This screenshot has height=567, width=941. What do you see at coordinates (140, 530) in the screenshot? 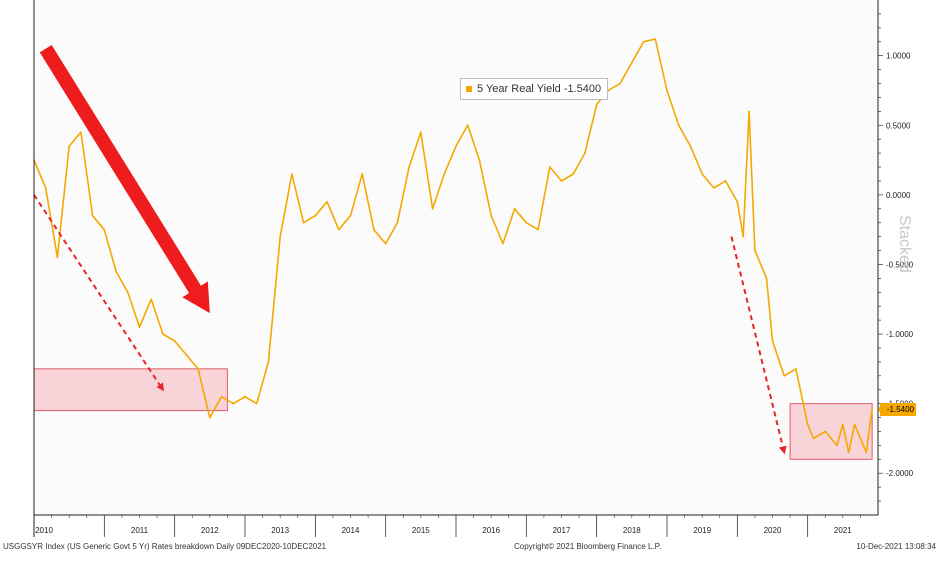
I see `x-tick-label: 2011` at bounding box center [140, 530].